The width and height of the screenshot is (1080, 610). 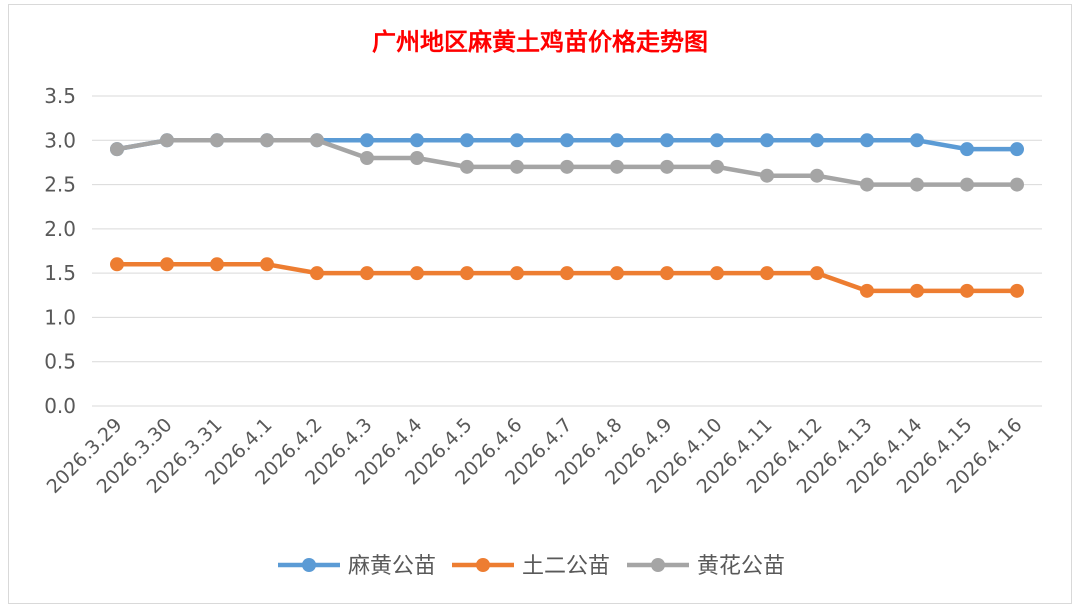 I want to click on chart-title: 广州地区麻黄土鸡苗价格走势图, so click(x=540, y=41).